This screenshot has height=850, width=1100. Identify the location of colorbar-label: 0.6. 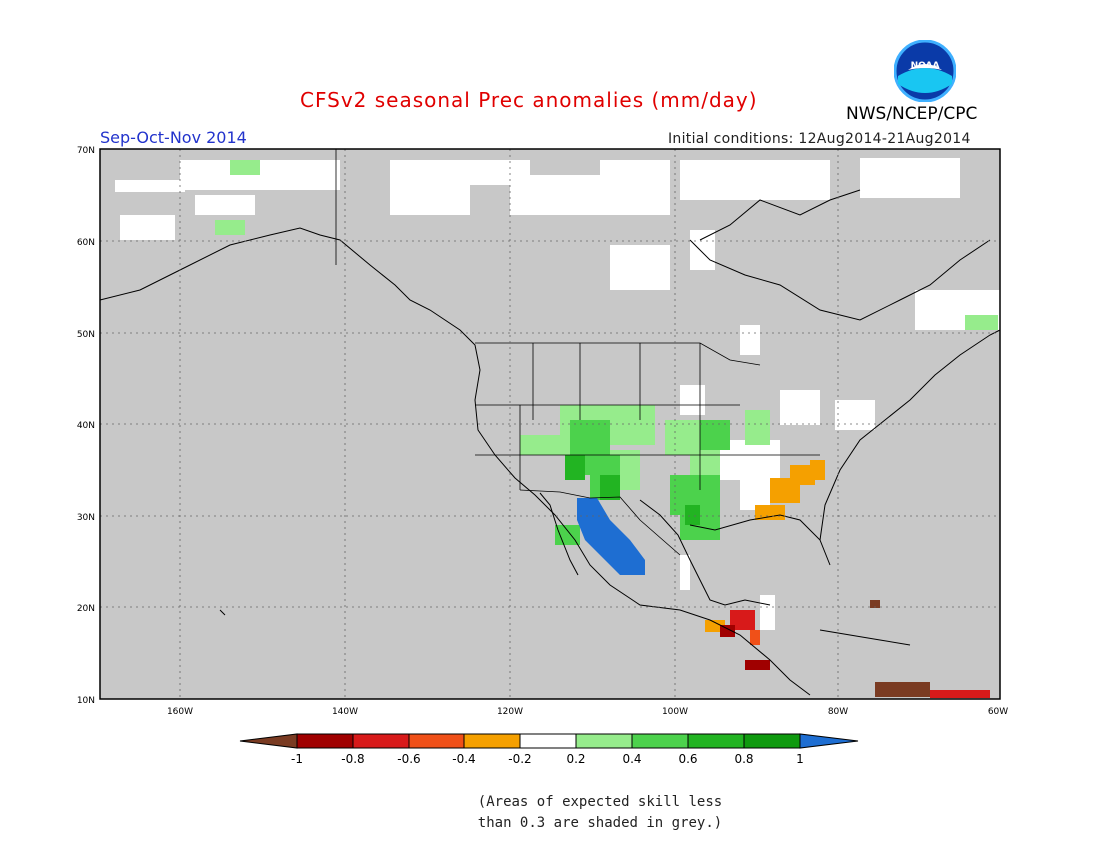
(687, 759).